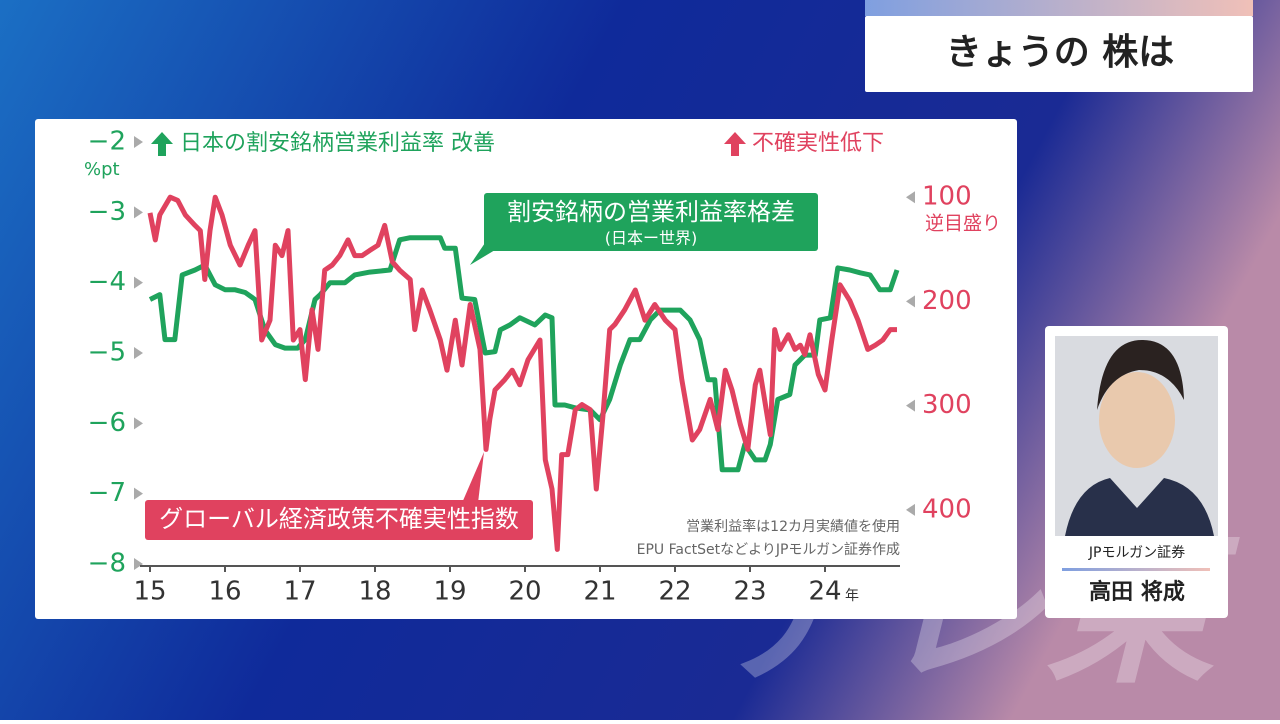 The width and height of the screenshot is (1280, 724). What do you see at coordinates (107, 423) in the screenshot?
I see `y-tick-label: −6` at bounding box center [107, 423].